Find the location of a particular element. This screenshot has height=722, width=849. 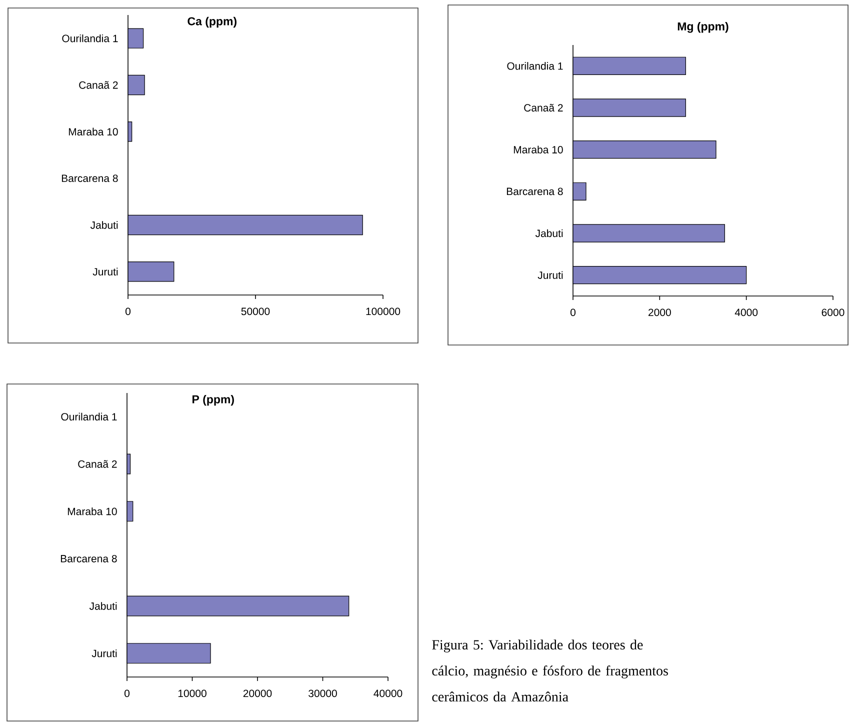

x-tick-label: 20000 is located at coordinates (257, 694).